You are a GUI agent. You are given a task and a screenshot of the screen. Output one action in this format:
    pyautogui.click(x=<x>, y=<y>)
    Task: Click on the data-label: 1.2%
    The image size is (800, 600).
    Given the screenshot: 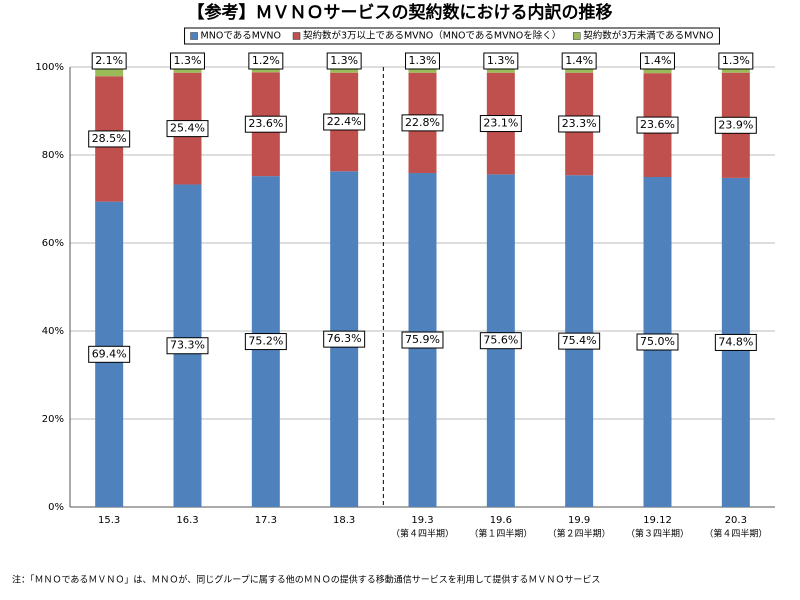 What is the action you would take?
    pyautogui.click(x=266, y=60)
    